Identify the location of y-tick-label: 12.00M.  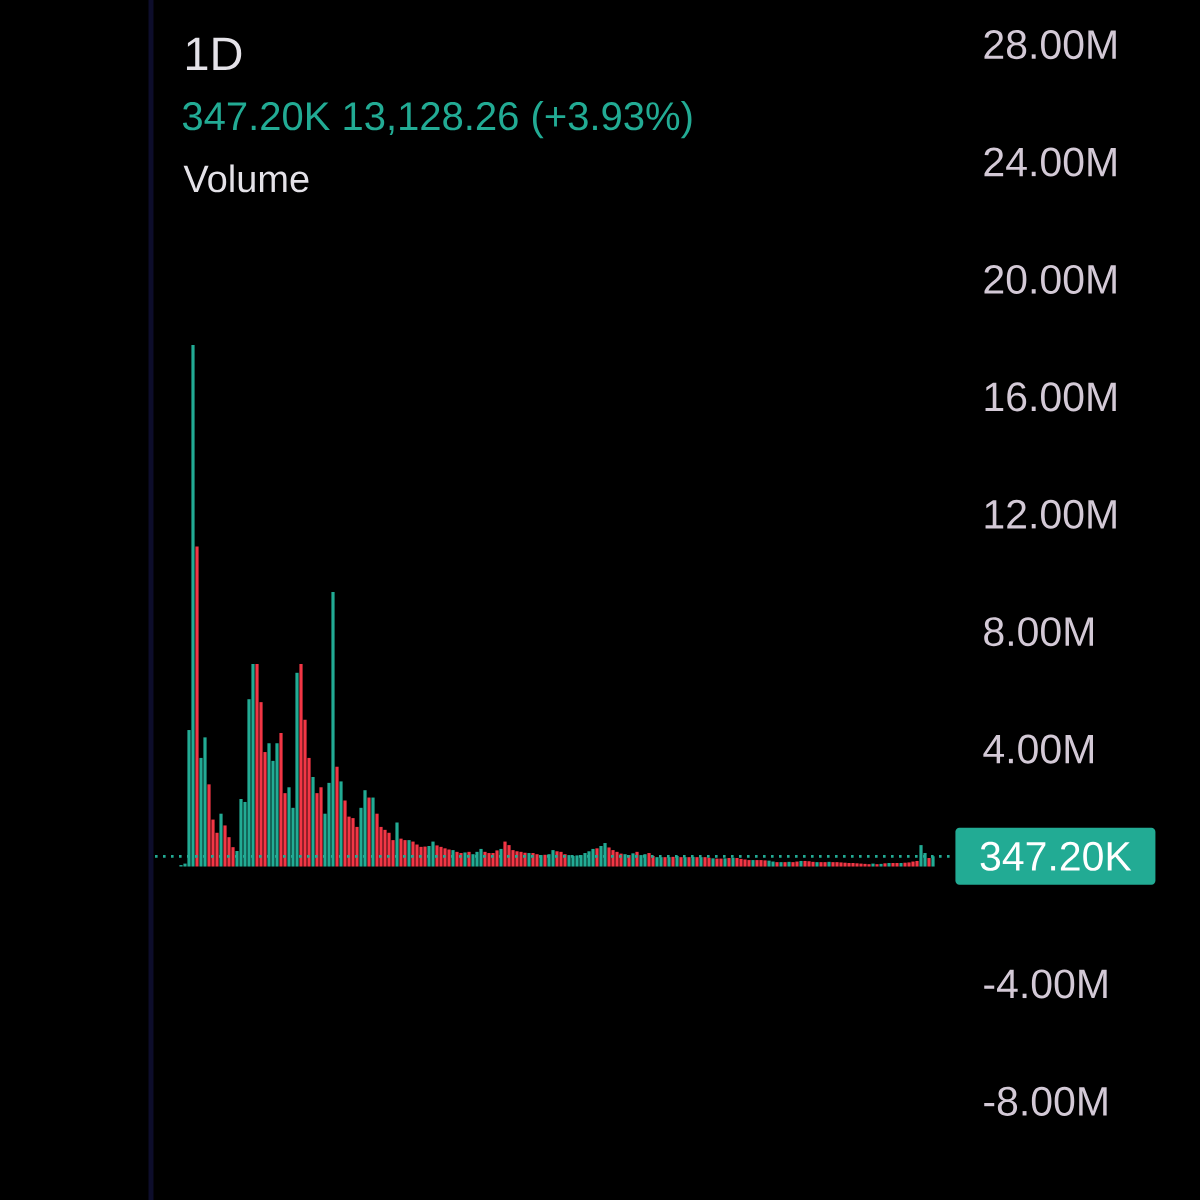
(1050, 514).